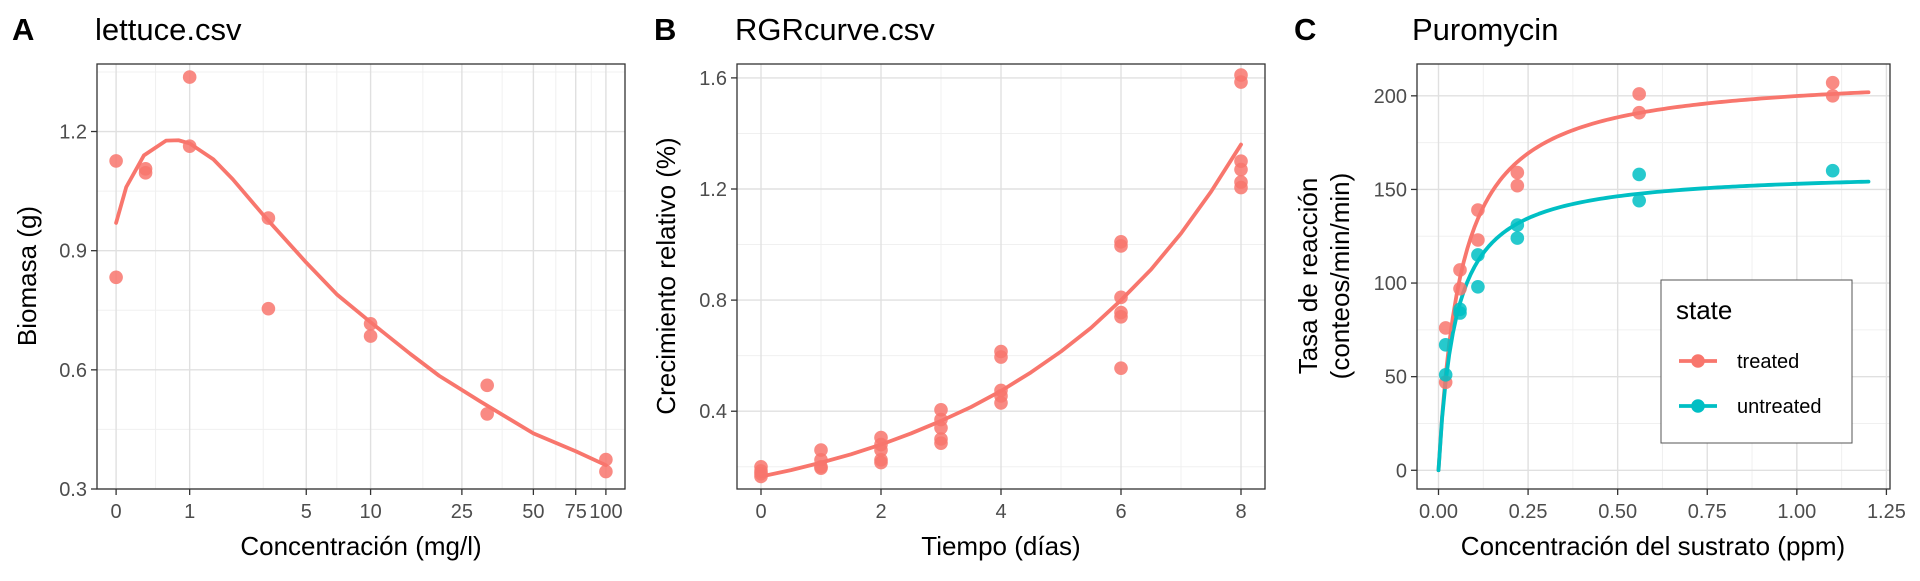  Describe the element at coordinates (1653, 546) in the screenshot. I see `panel-c-x-axis-title: Concentración del sustrato (ppm)` at that location.